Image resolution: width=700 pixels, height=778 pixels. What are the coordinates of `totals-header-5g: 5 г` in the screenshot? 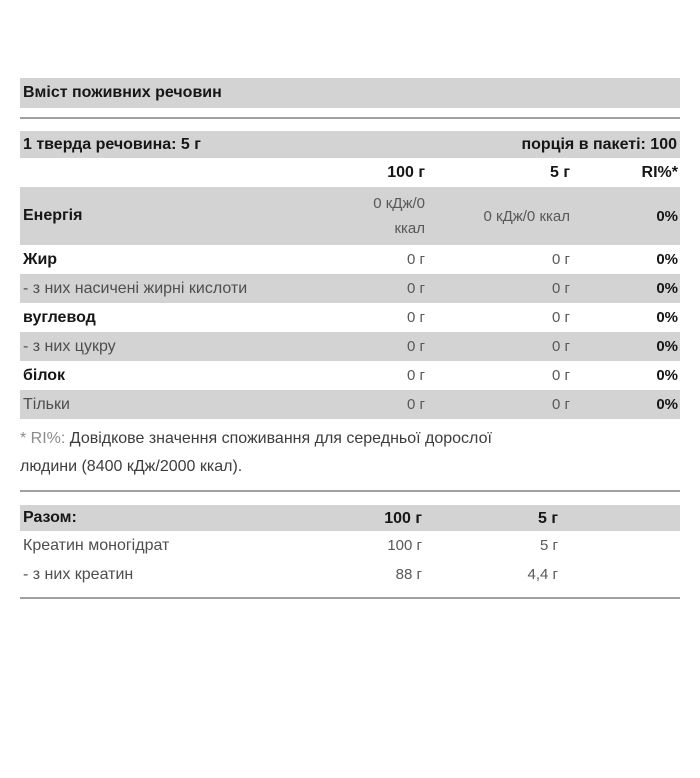 It's located at (547, 518).